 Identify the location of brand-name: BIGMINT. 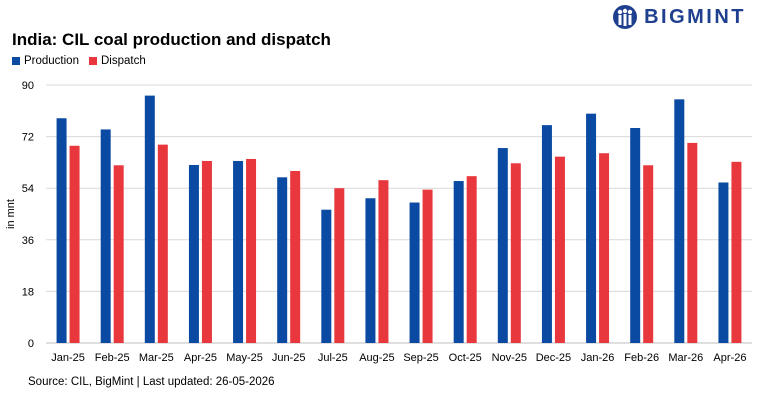
(695, 16).